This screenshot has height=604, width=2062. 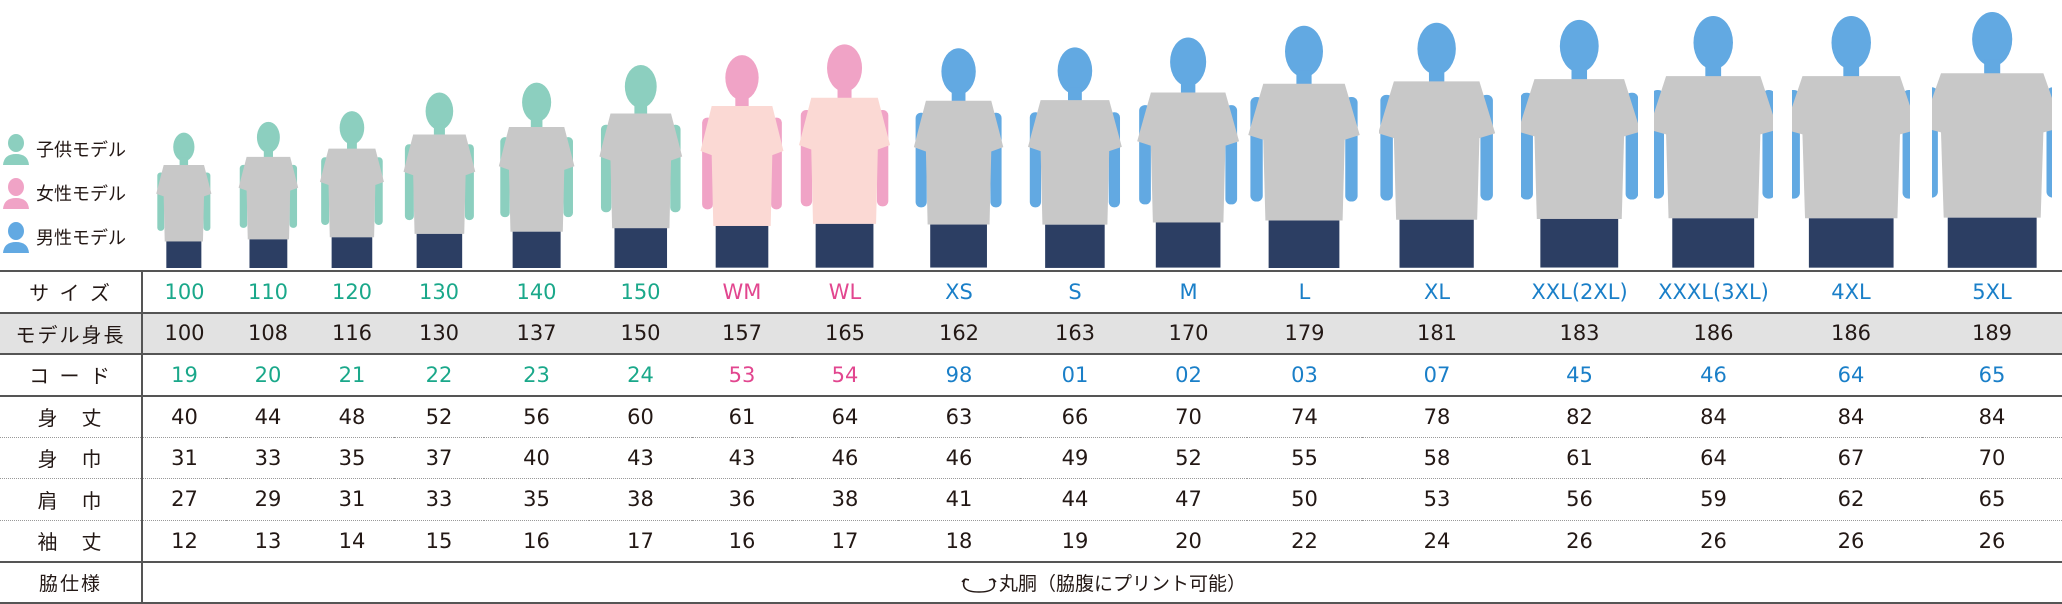 I want to click on cell-sleeve: 18, so click(x=959, y=541).